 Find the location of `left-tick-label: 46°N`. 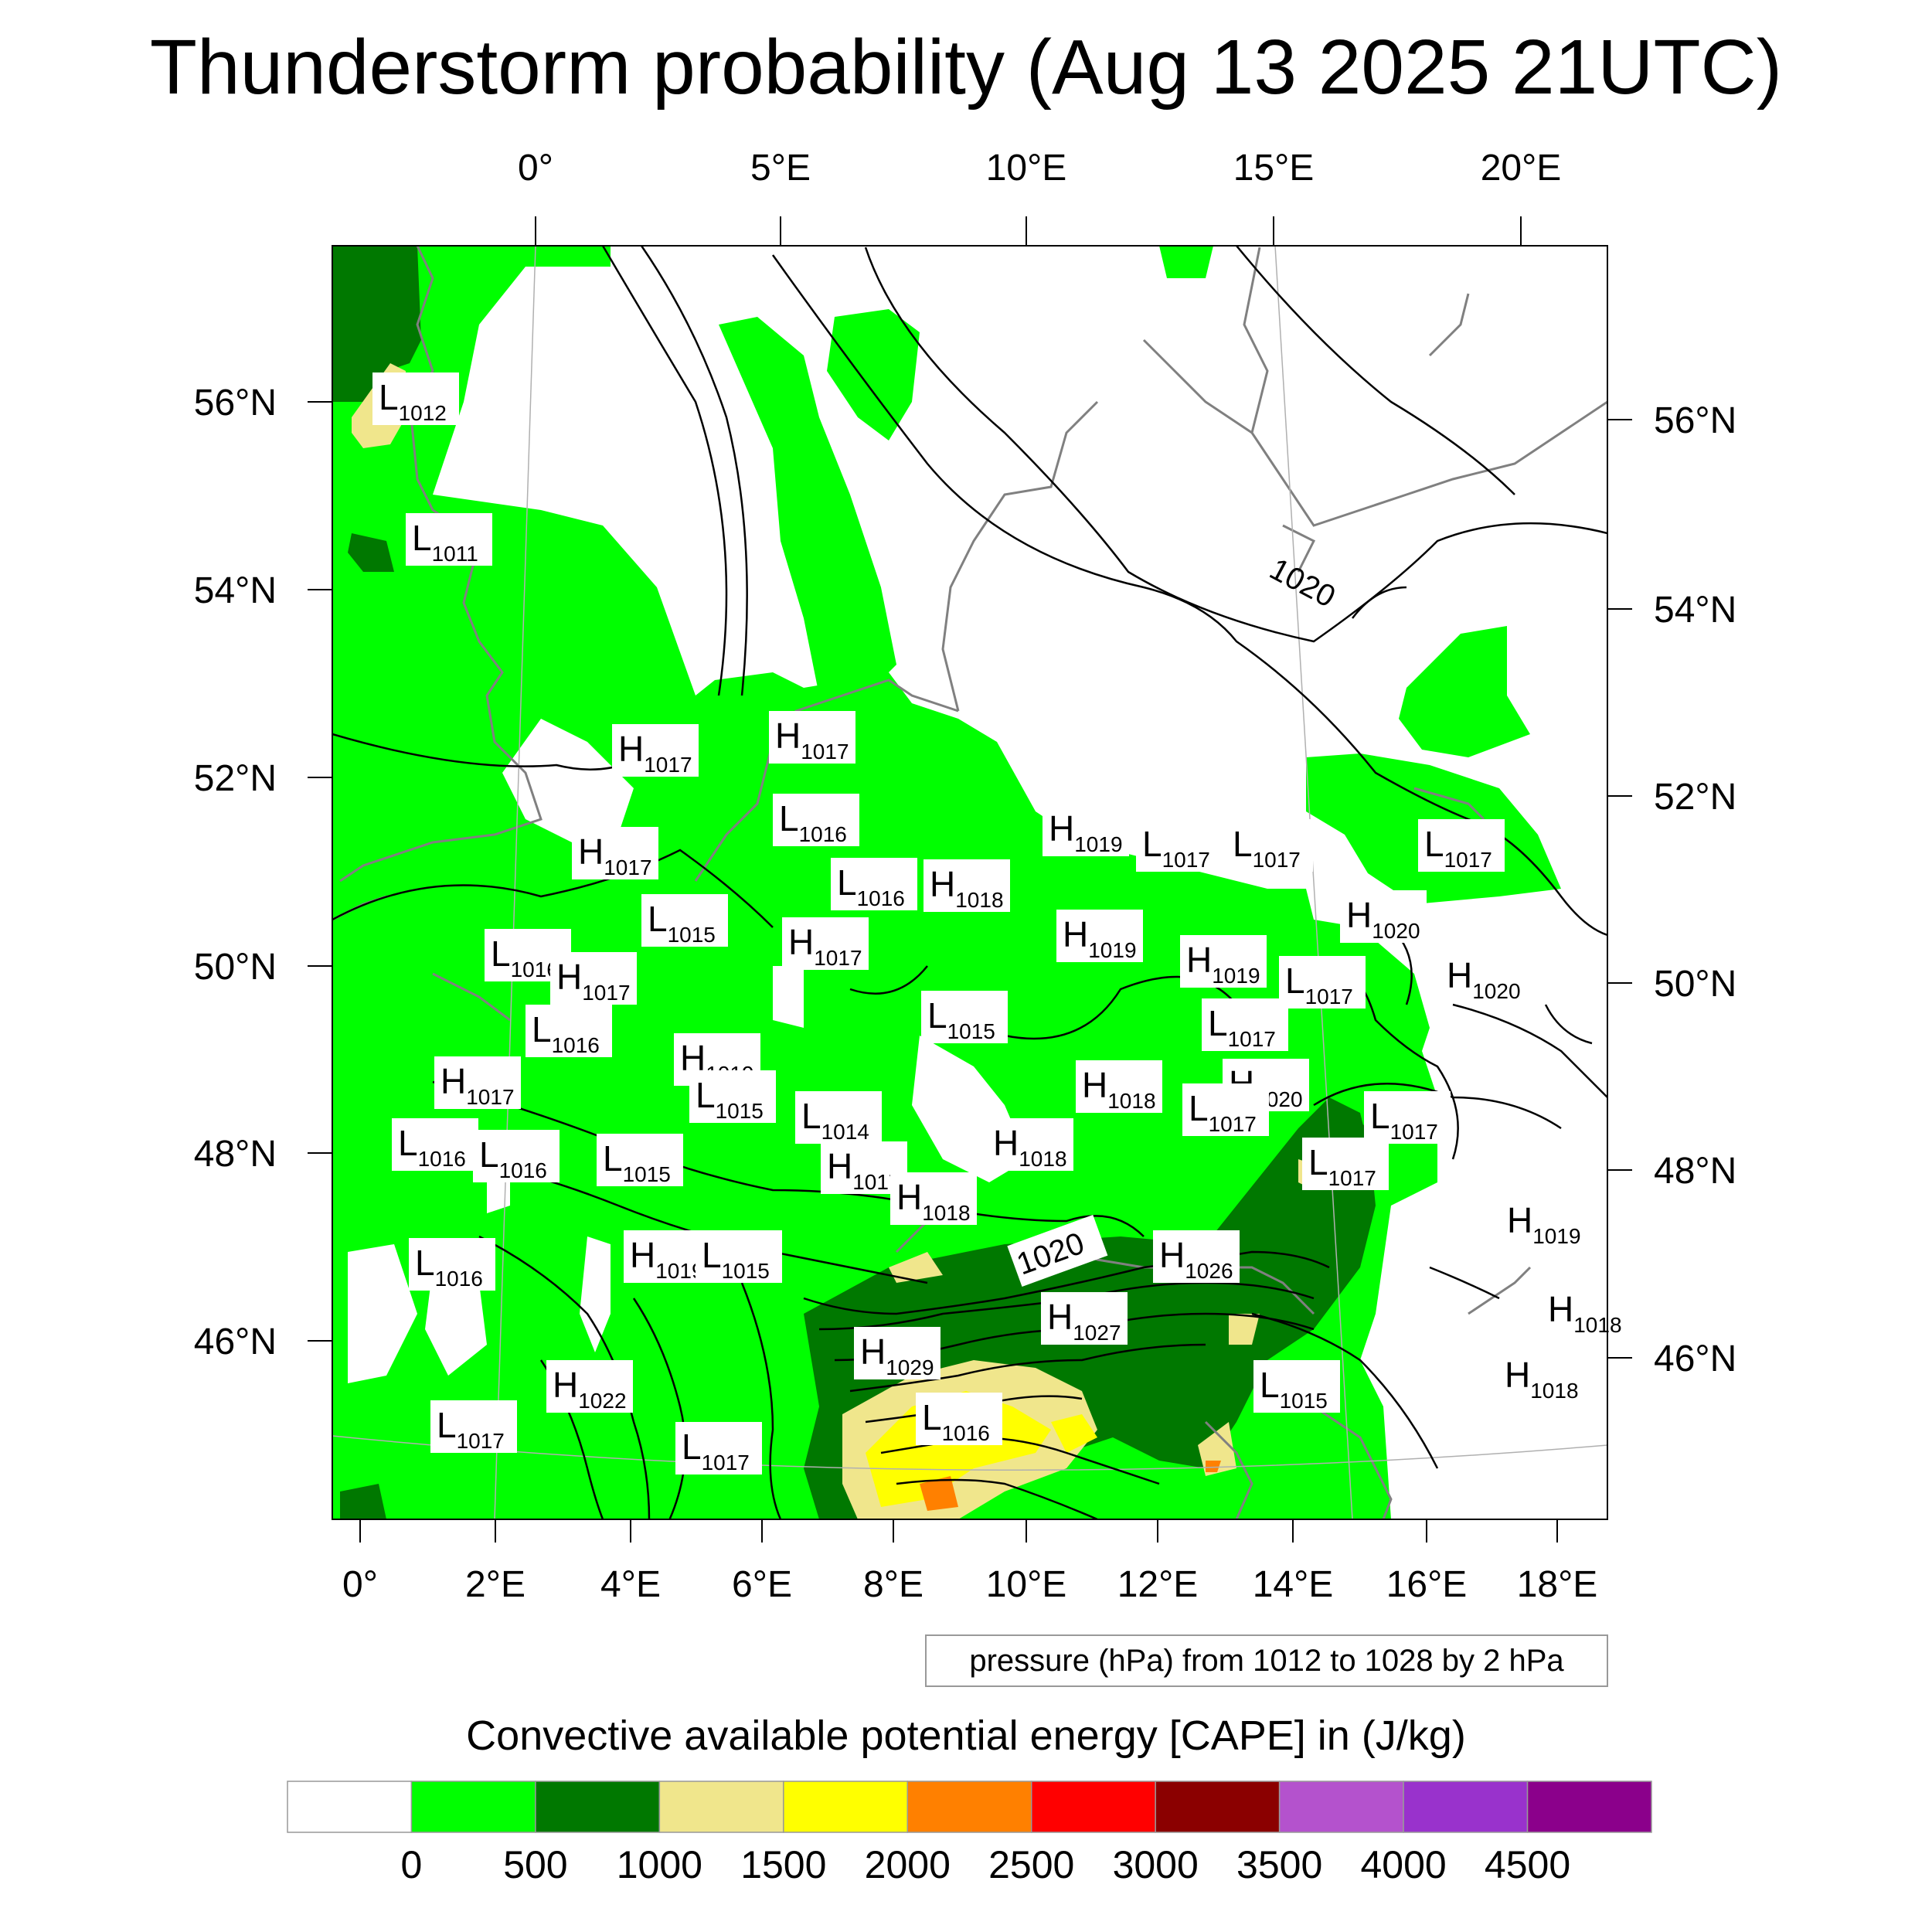

left-tick-label: 46°N is located at coordinates (236, 1341).